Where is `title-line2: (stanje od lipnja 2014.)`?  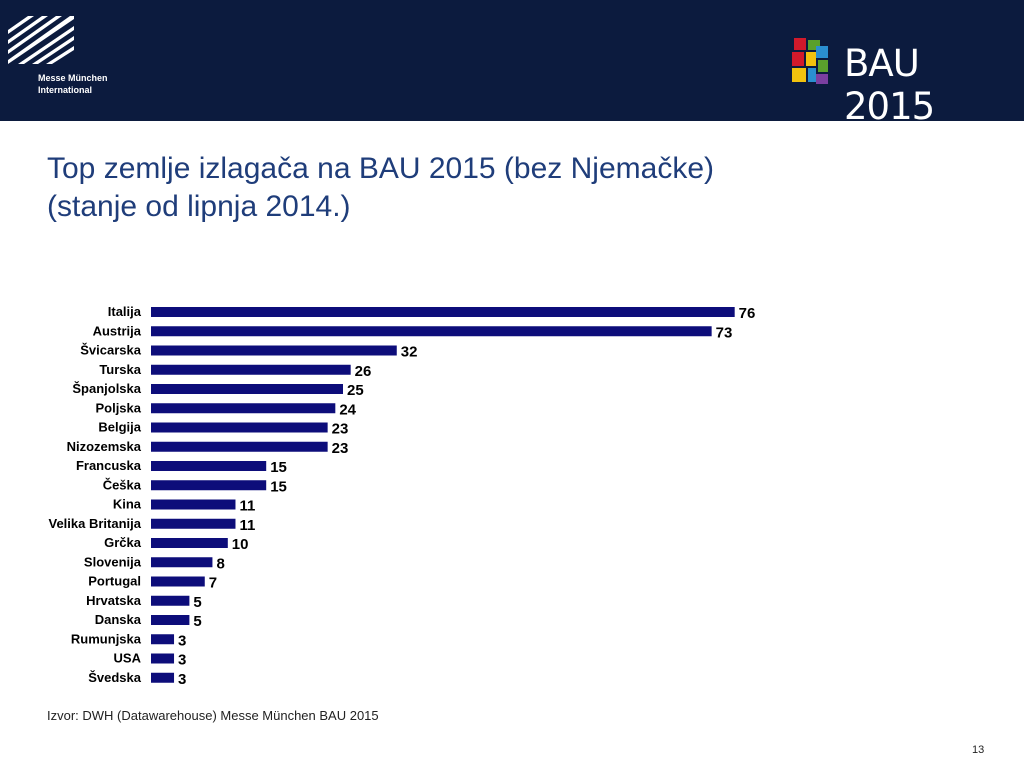
title-line2: (stanje od lipnja 2014.) is located at coordinates (199, 206).